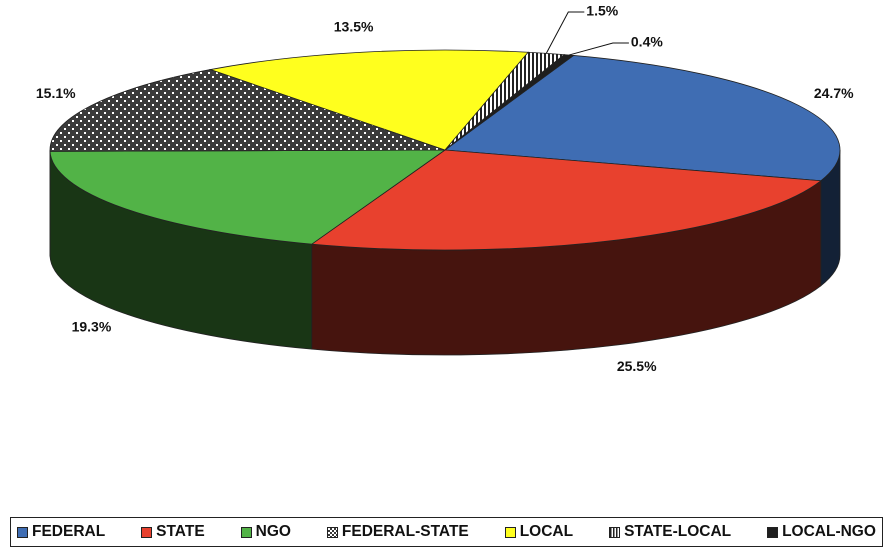  I want to click on legend-label: LOCAL-NGO, so click(829, 531).